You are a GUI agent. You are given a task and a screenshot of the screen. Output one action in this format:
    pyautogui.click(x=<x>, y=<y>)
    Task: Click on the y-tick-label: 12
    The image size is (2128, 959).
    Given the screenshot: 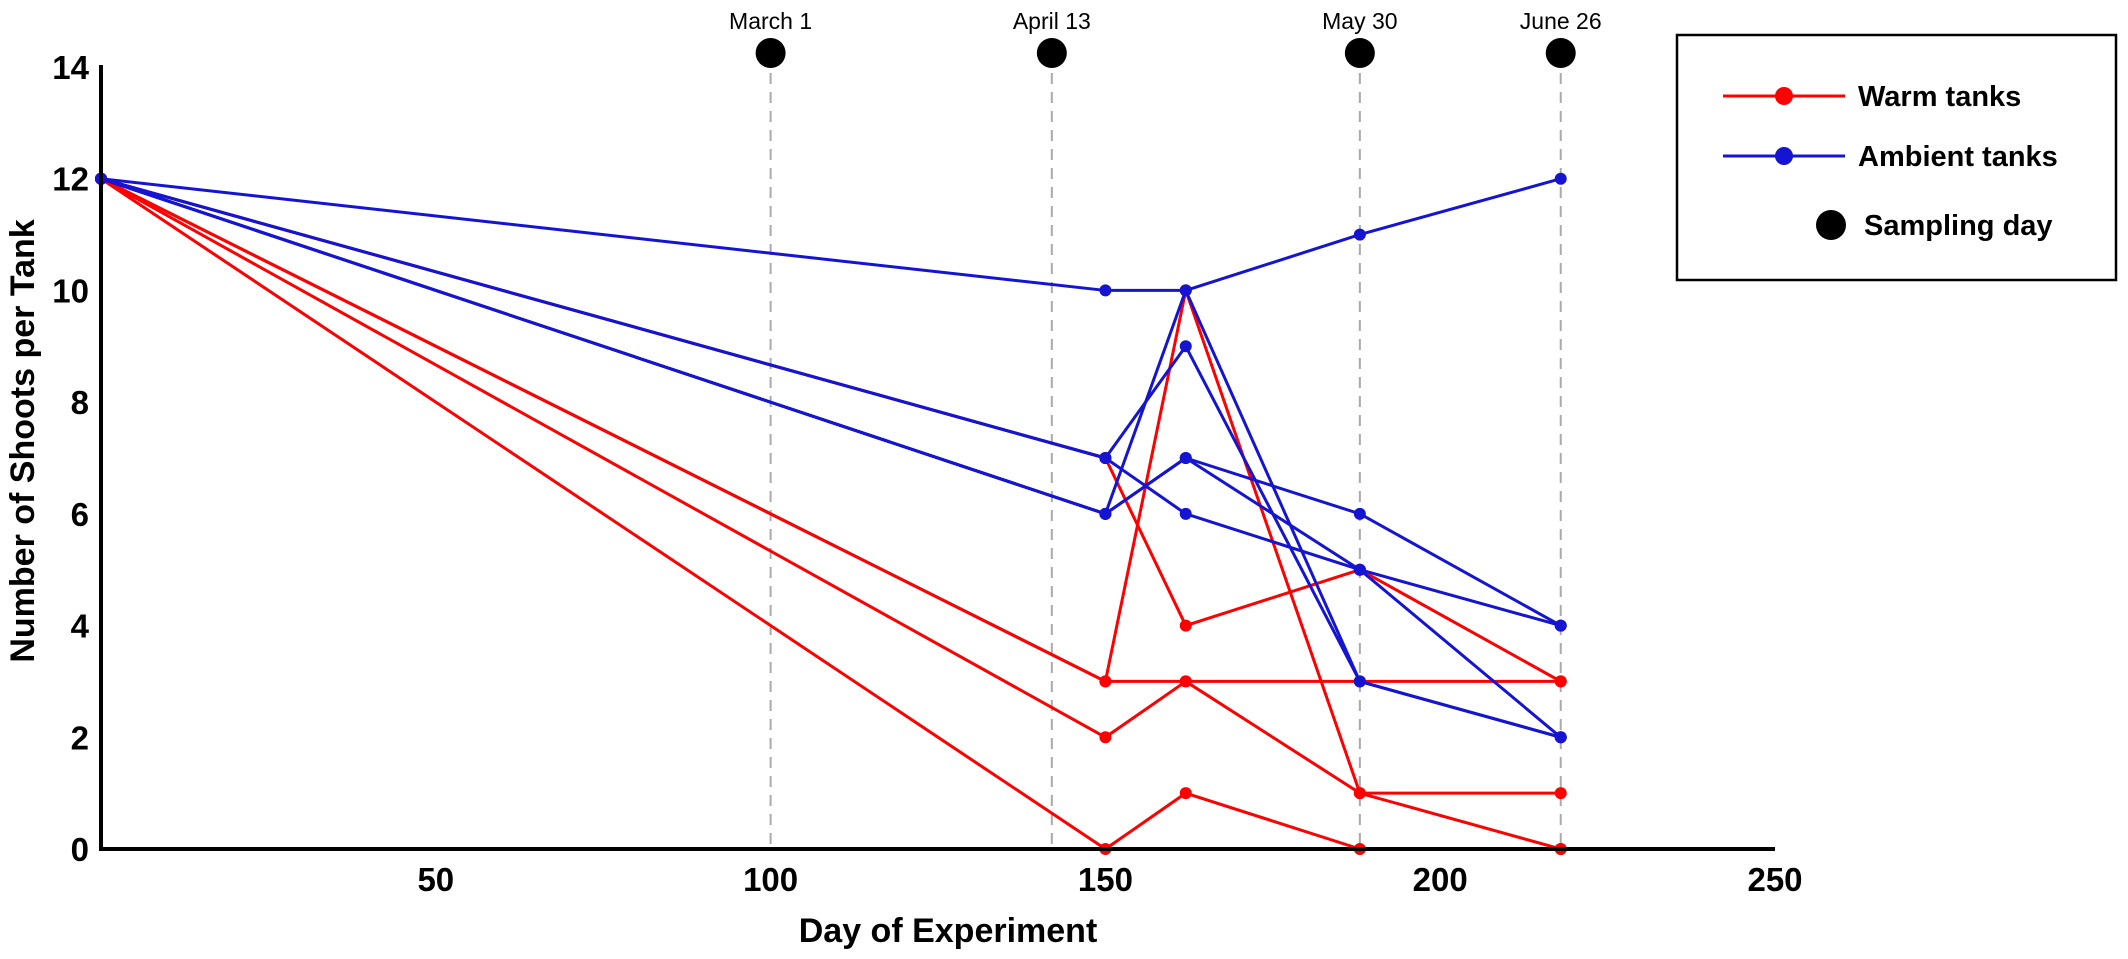 What is the action you would take?
    pyautogui.click(x=70, y=179)
    